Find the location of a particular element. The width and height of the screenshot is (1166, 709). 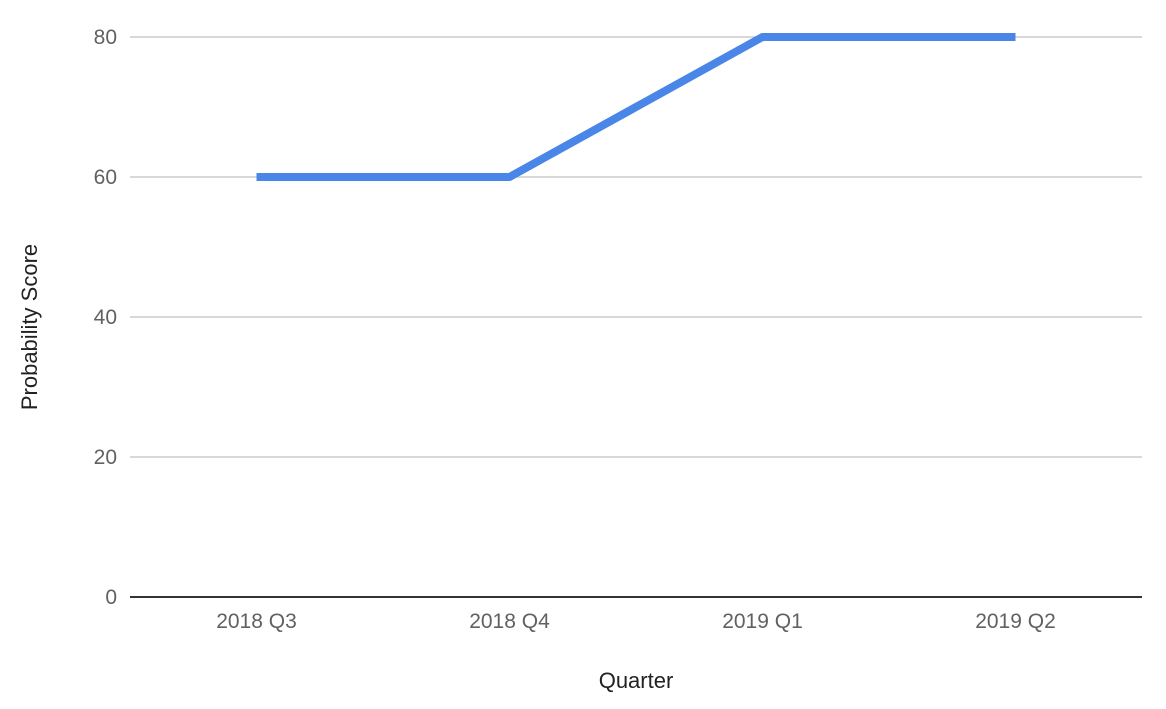

x-axis-ticks: 2018 Q3 2018 Q4 2019 Q1 2019 Q2 is located at coordinates (636, 621).